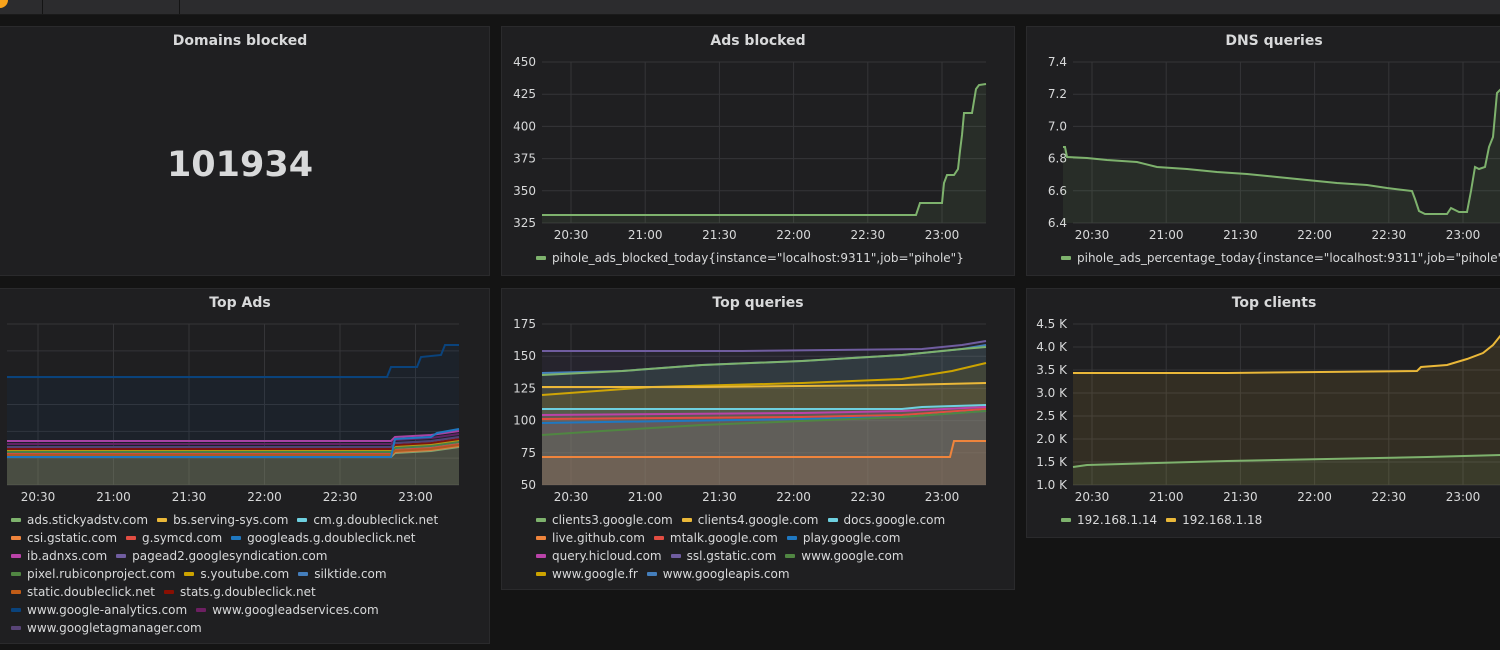  What do you see at coordinates (239, 592) in the screenshot?
I see `legend-item: stats.g.doubleclick.net` at bounding box center [239, 592].